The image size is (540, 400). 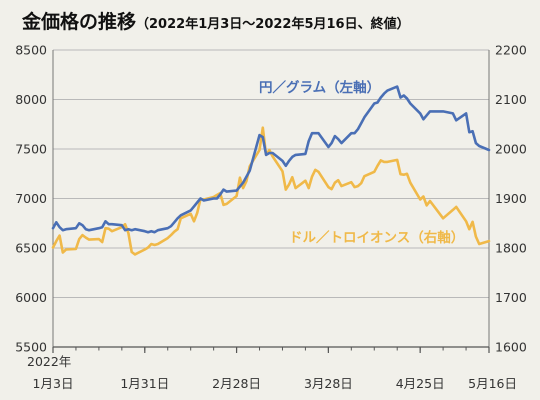 I want to click on left-y-tick-label: 6000, so click(x=31, y=297).